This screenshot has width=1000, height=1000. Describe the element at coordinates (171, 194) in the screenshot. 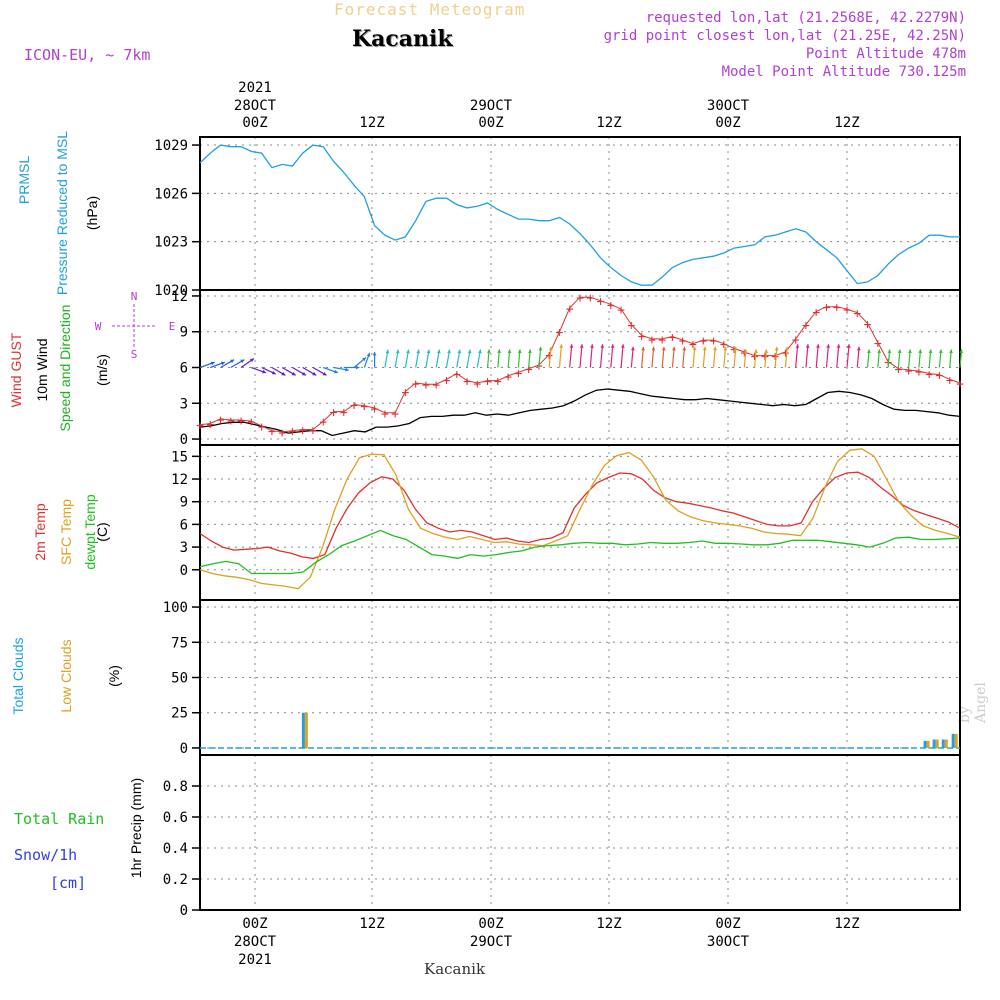

I see `y-tick-label: 1026` at that location.